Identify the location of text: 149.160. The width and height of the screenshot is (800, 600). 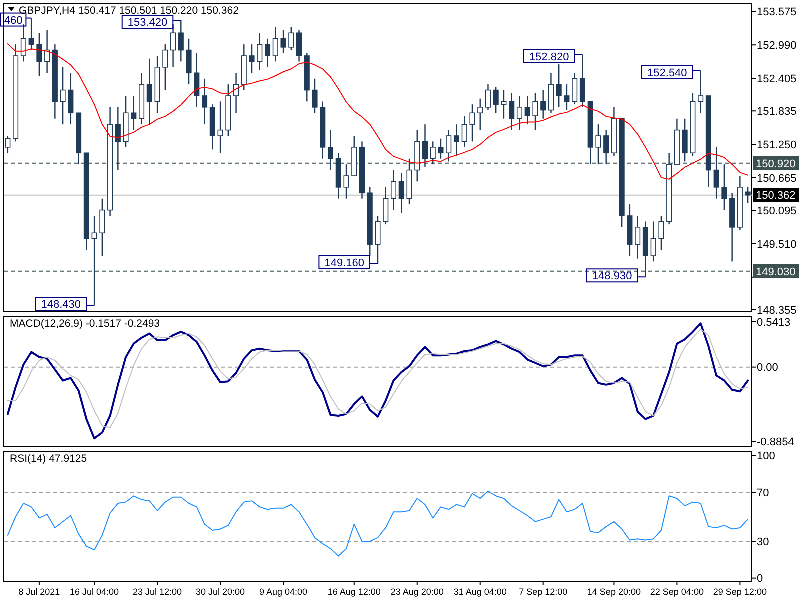
(344, 264).